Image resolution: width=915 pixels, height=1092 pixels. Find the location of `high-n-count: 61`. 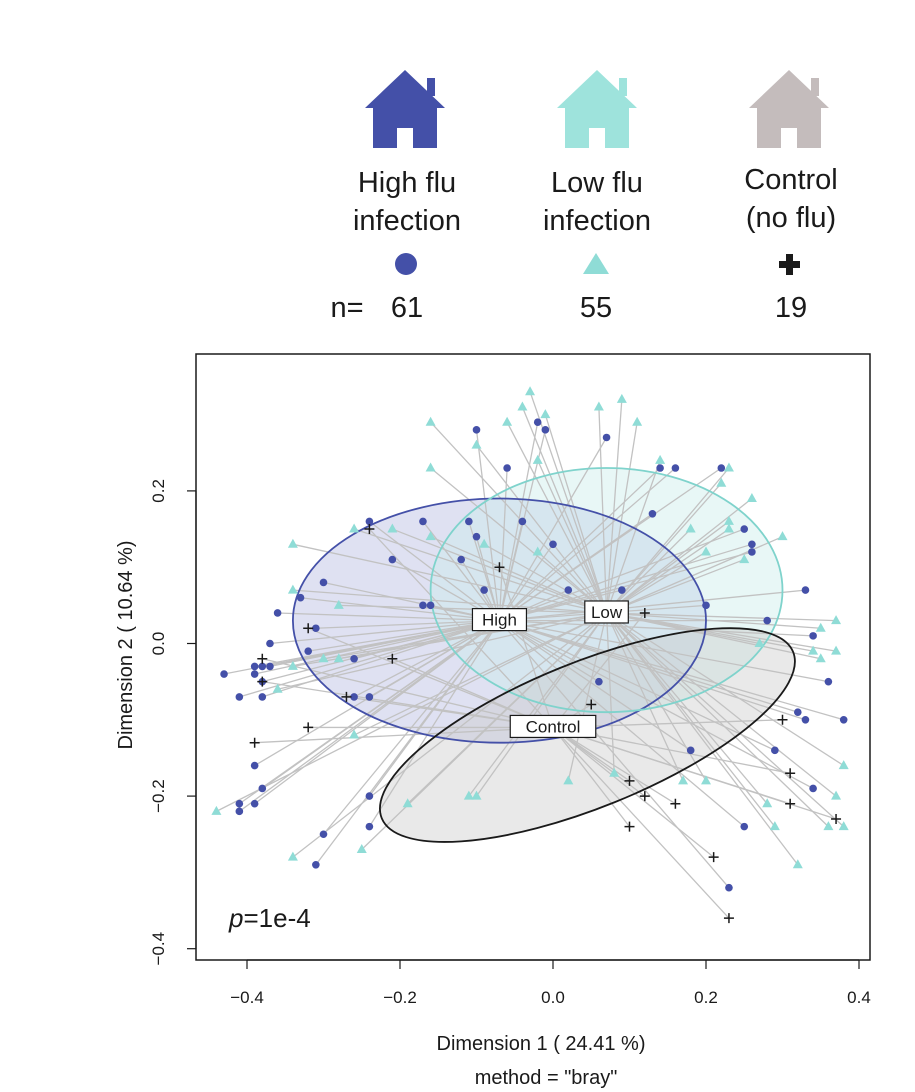

high-n-count: 61 is located at coordinates (407, 308).